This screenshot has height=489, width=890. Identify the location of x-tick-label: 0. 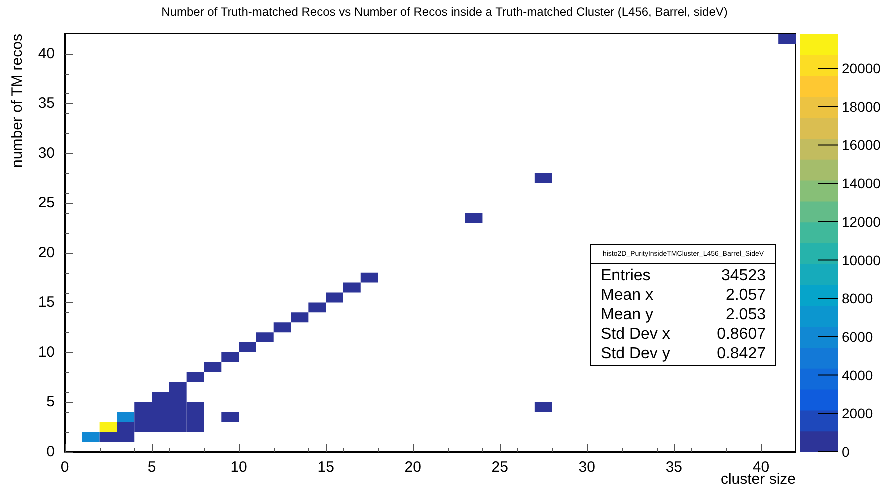
(65, 467).